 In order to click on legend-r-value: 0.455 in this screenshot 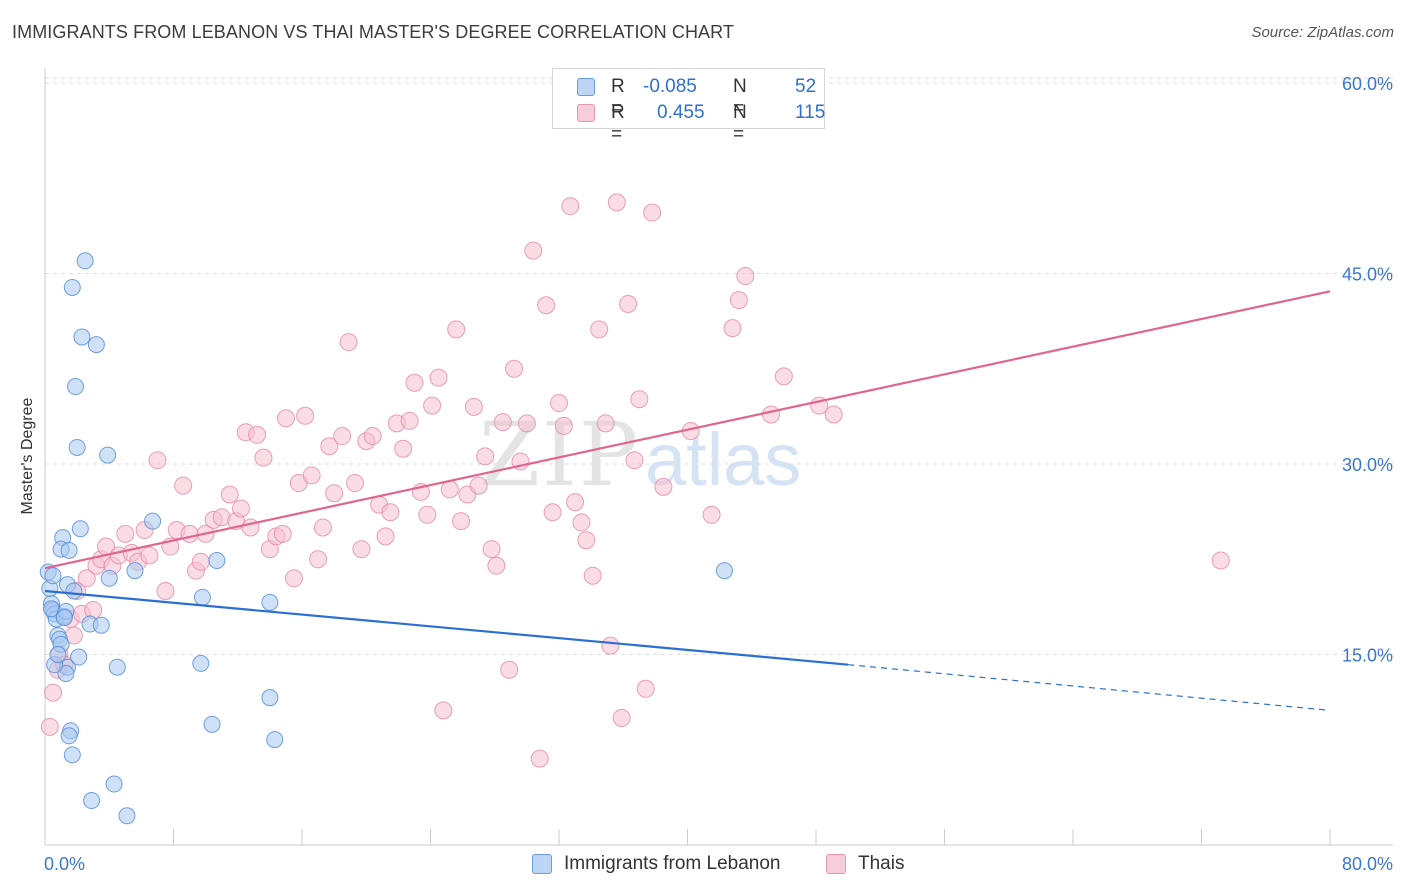, I will do `click(681, 112)`.